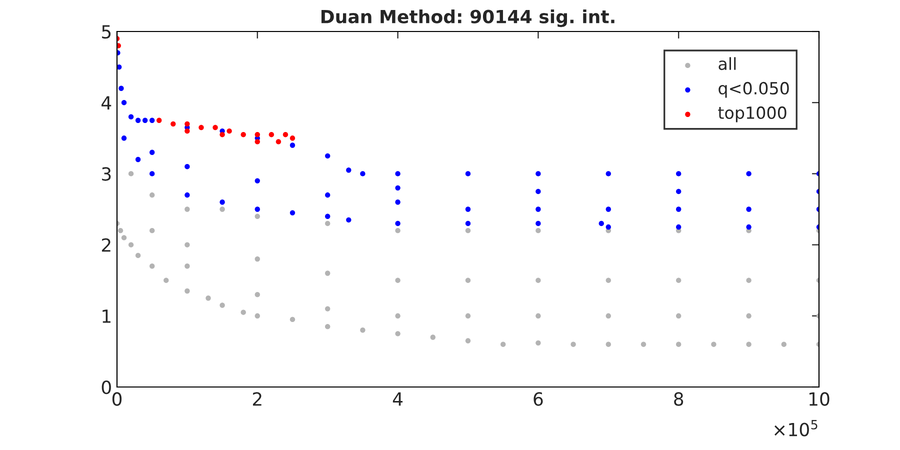  What do you see at coordinates (106, 245) in the screenshot?
I see `y-tick-label: 2` at bounding box center [106, 245].